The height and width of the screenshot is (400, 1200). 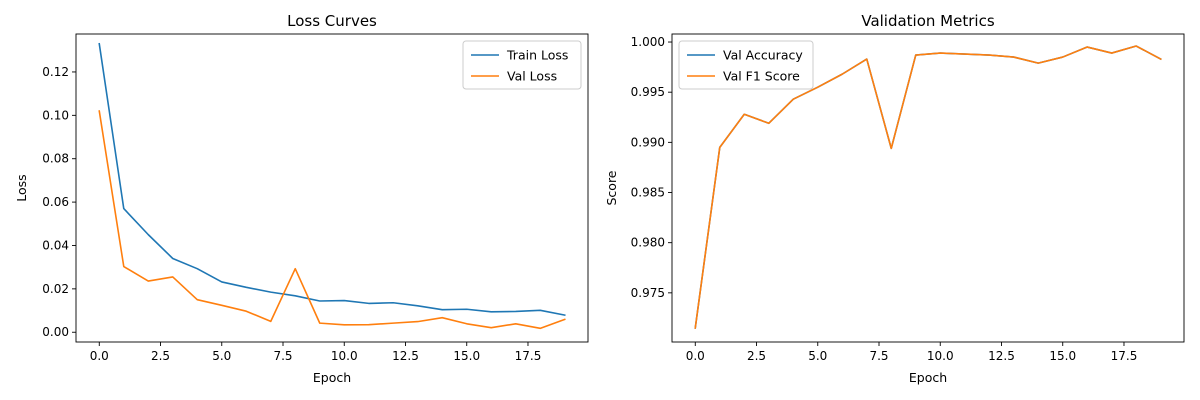 What do you see at coordinates (466, 356) in the screenshot?
I see `chart-1-x-tick-label: 15.0` at bounding box center [466, 356].